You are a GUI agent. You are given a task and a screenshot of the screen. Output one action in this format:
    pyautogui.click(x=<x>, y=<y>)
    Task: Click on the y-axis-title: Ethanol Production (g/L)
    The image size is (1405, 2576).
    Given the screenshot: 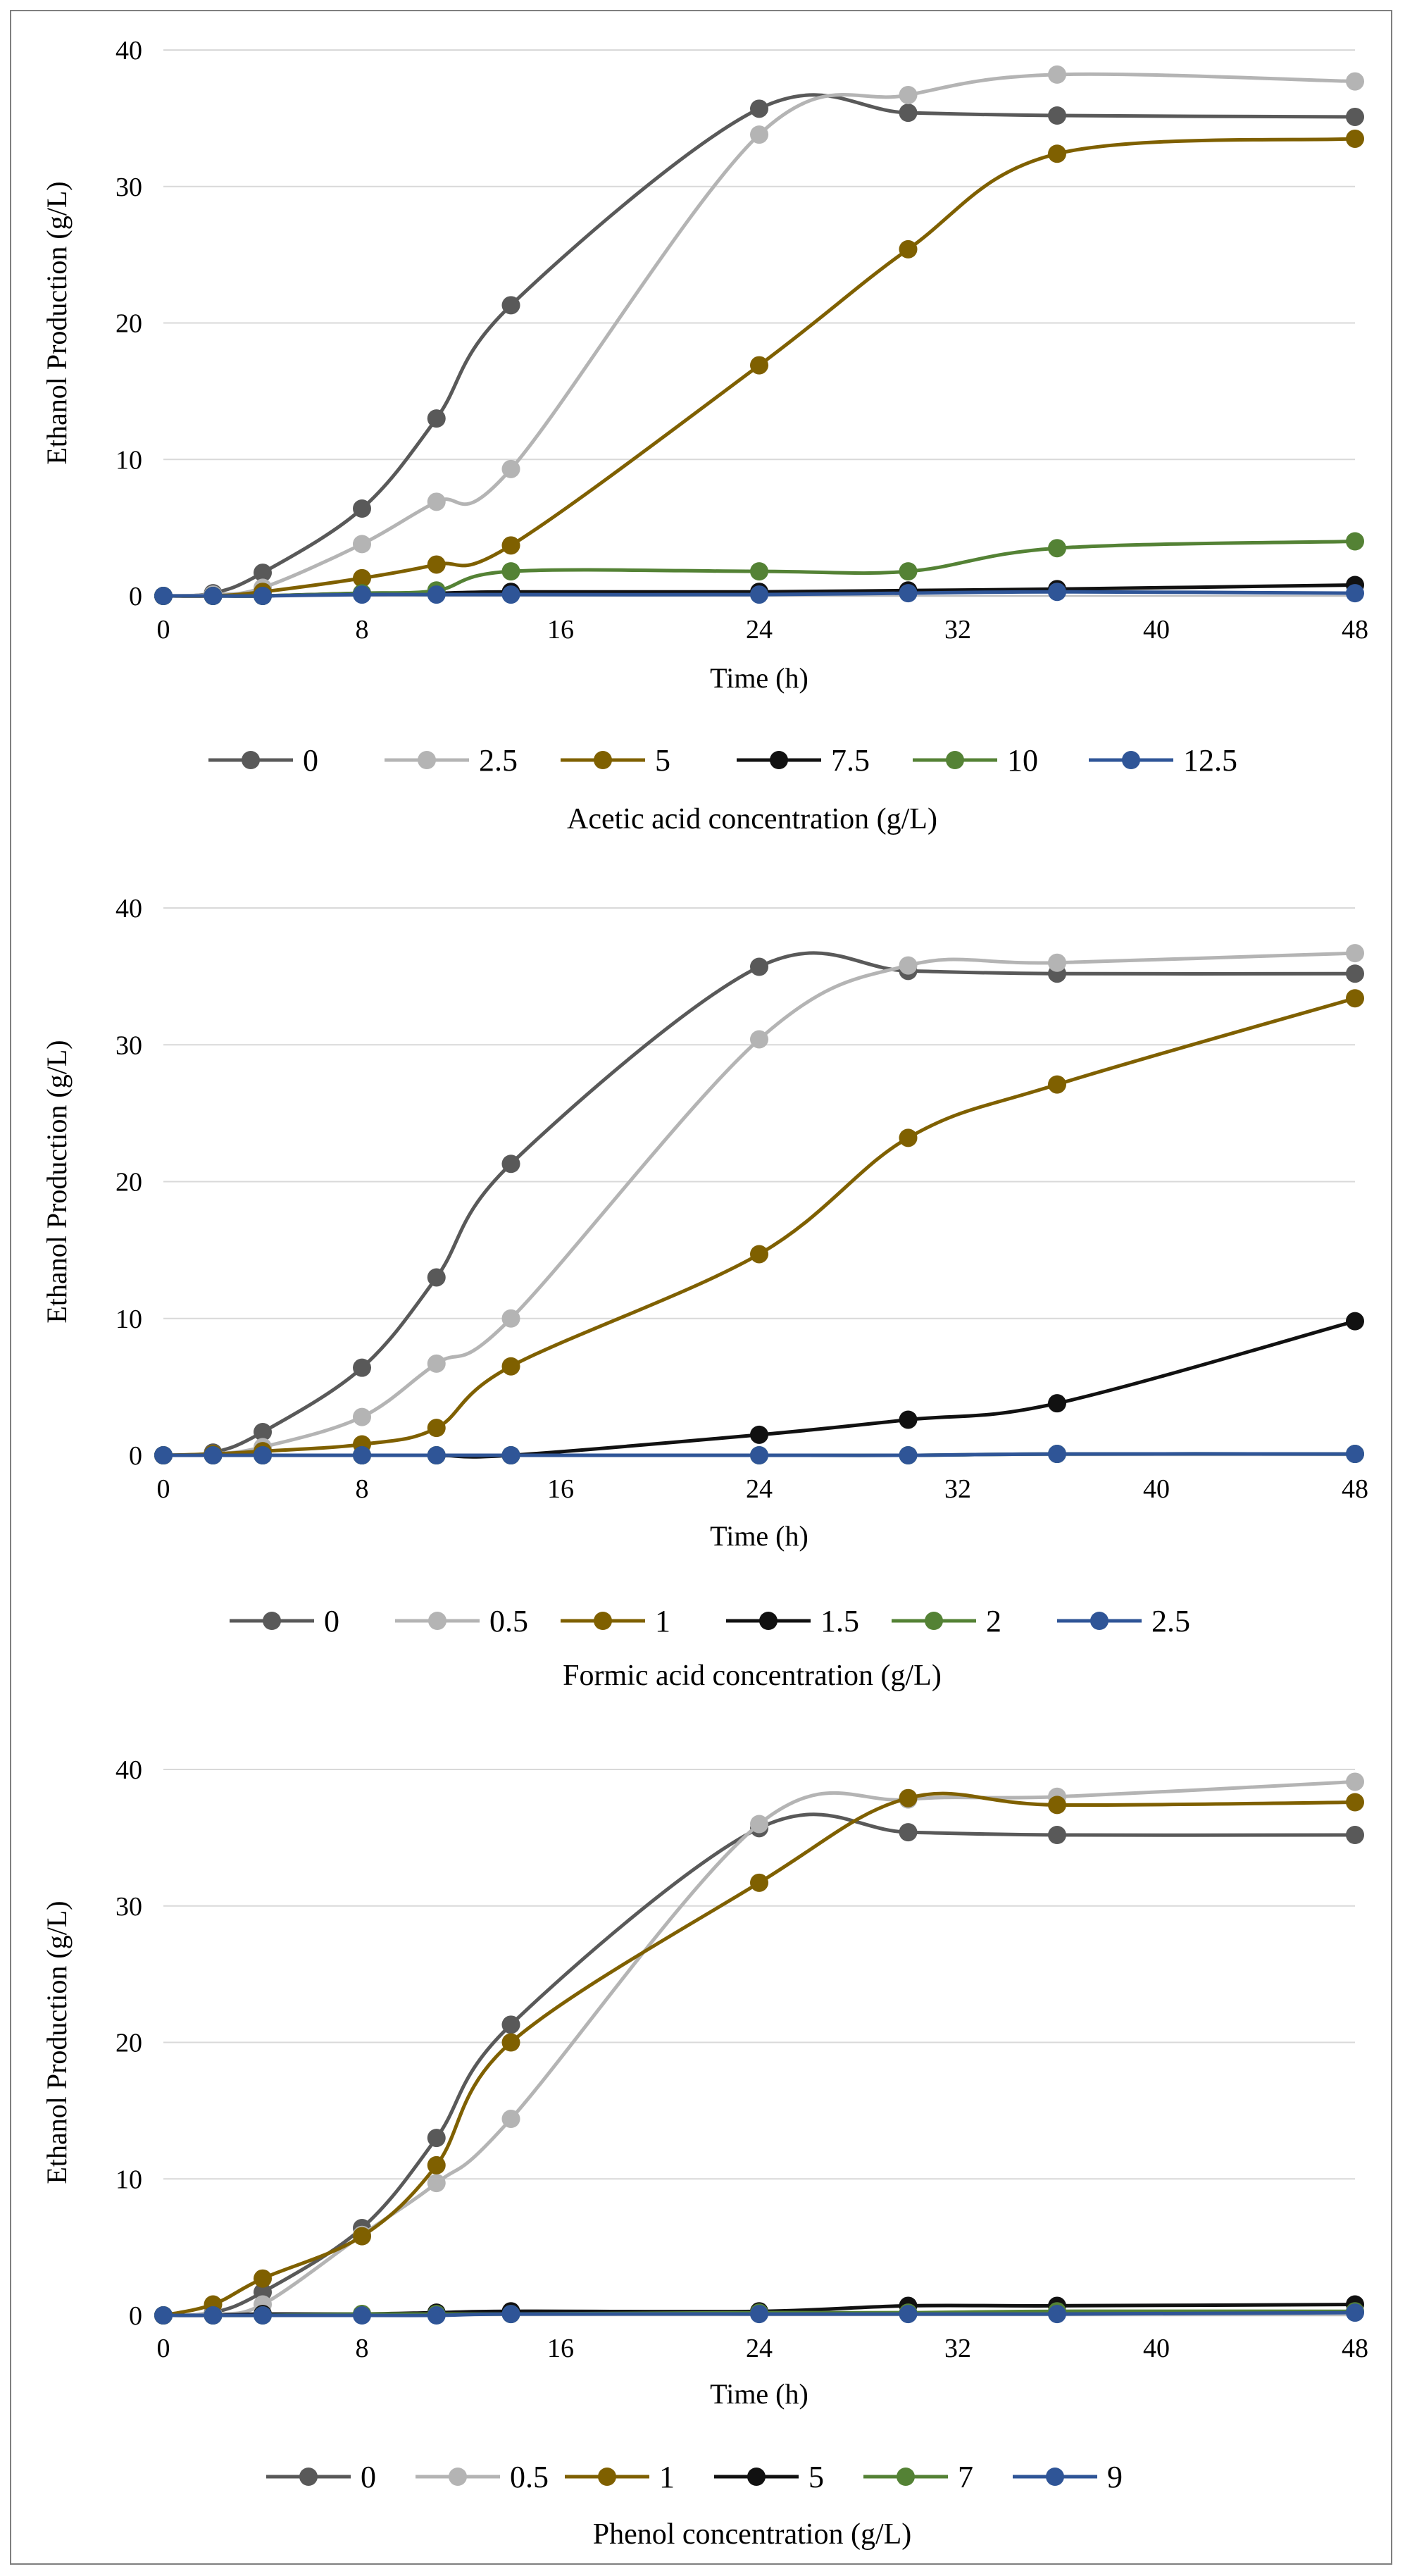 What is the action you would take?
    pyautogui.click(x=57, y=322)
    